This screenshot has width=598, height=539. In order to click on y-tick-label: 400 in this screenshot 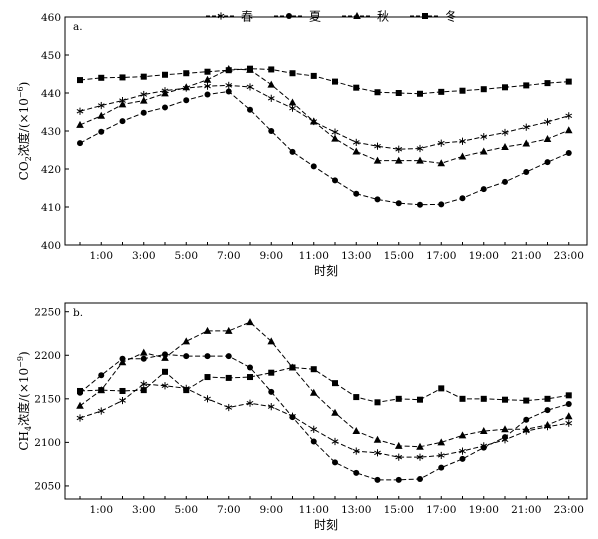, I will do `click(51, 246)`.